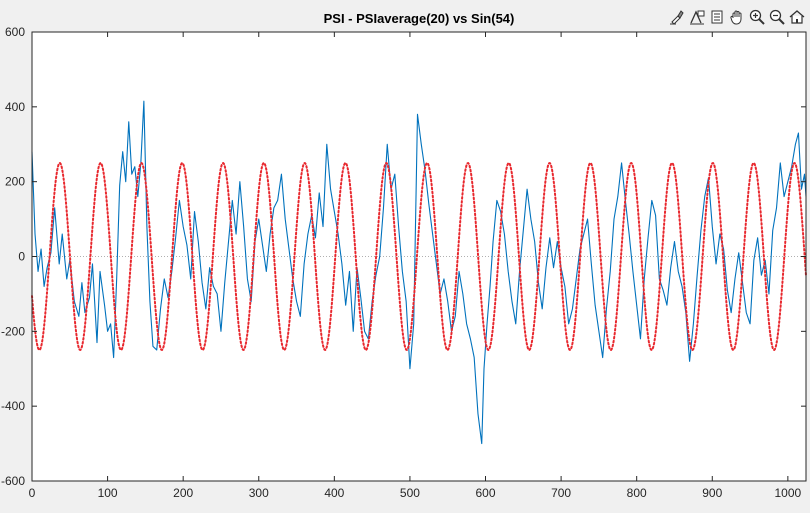 Image resolution: width=810 pixels, height=513 pixels. Describe the element at coordinates (776, 17) in the screenshot. I see `zoom-out-icon` at that location.